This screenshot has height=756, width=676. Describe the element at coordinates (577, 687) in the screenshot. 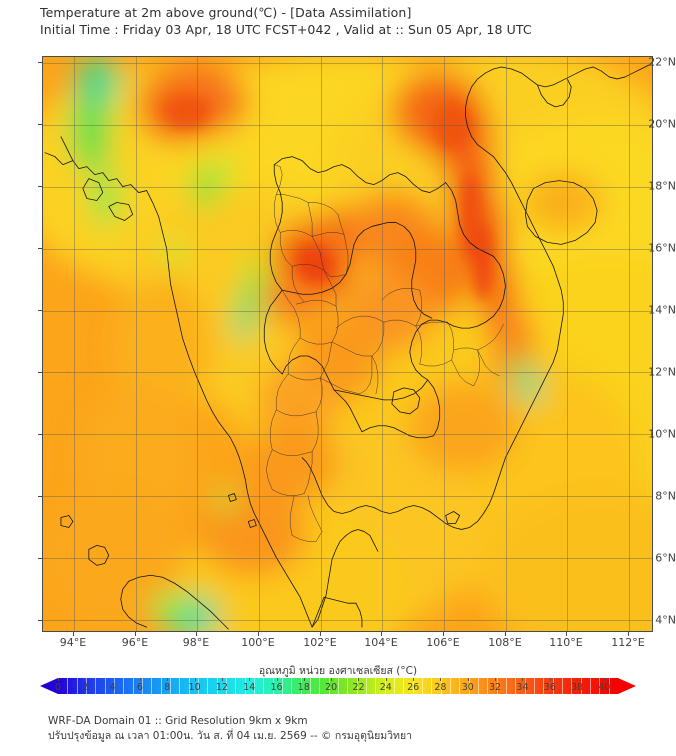

I see `colorbar-tick-label: 38` at that location.